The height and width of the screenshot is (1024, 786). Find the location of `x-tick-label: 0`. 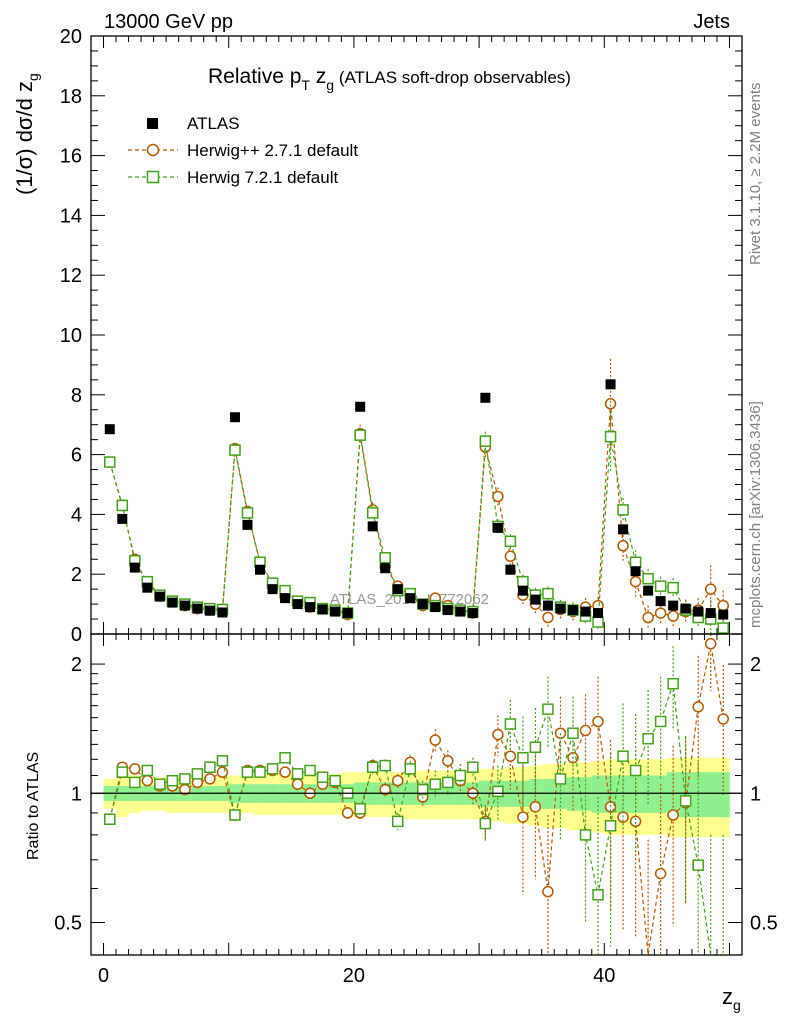

x-tick-label: 0 is located at coordinates (103, 976).